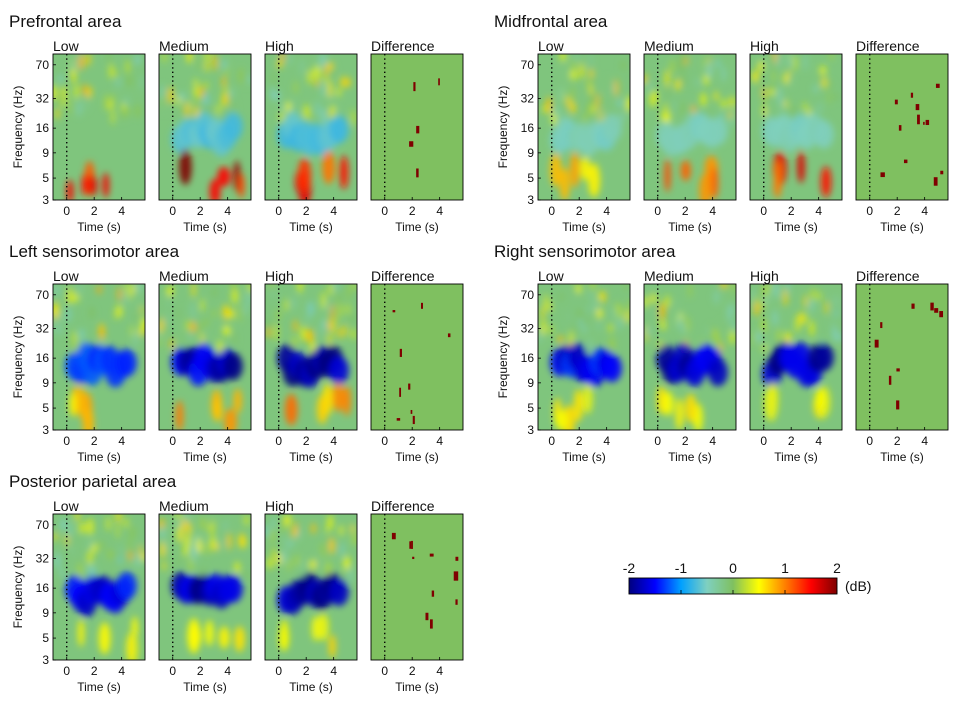  What do you see at coordinates (279, 276) in the screenshot?
I see `condition-title: High` at bounding box center [279, 276].